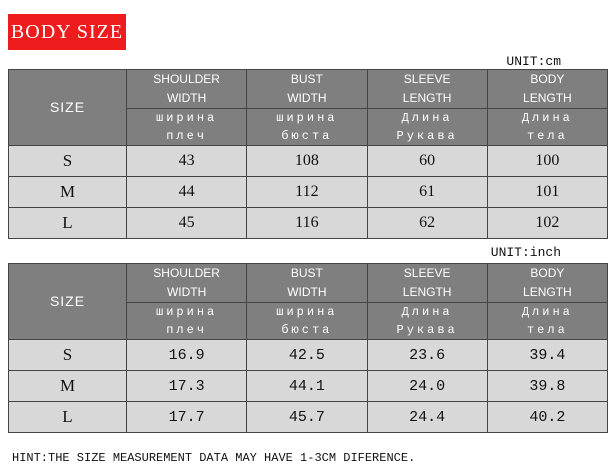 The image size is (615, 473). What do you see at coordinates (533, 61) in the screenshot?
I see `unit-label-cm: UNIT:cm` at bounding box center [533, 61].